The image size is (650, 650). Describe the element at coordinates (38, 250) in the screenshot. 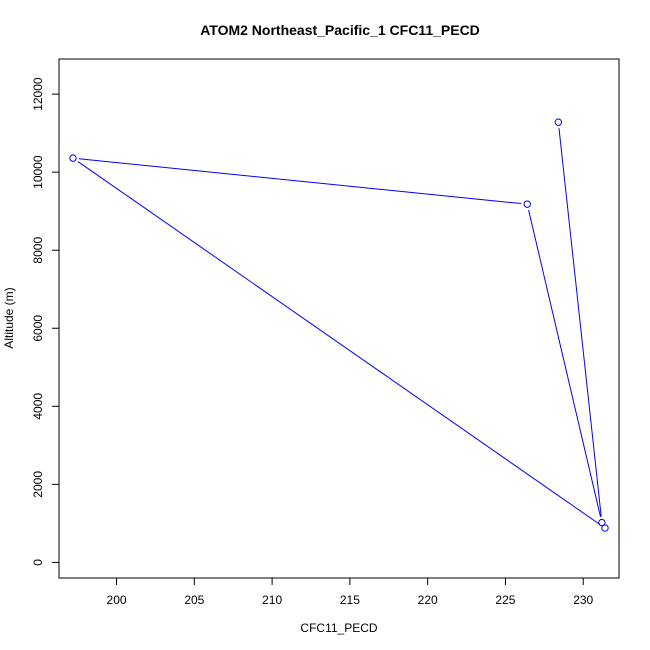

I see `y-tick-label: 8000` at that location.